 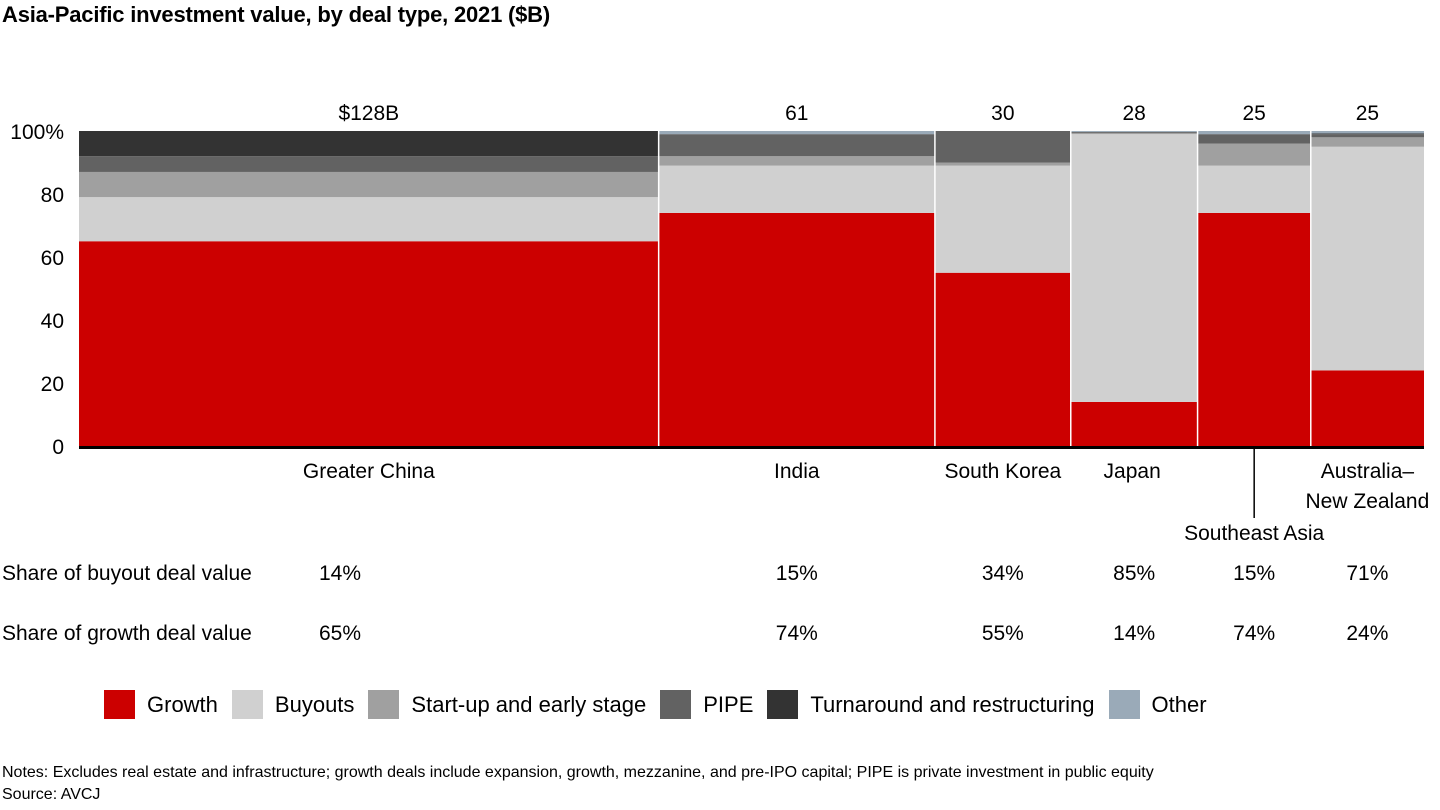 I want to click on legend-swatch-start-up-and-early-stage, so click(x=384, y=704).